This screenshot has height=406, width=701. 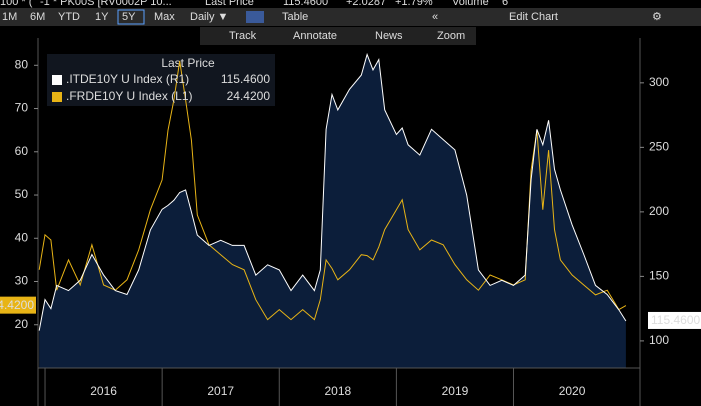 I want to click on y-tick-label: 70, so click(x=22, y=108).